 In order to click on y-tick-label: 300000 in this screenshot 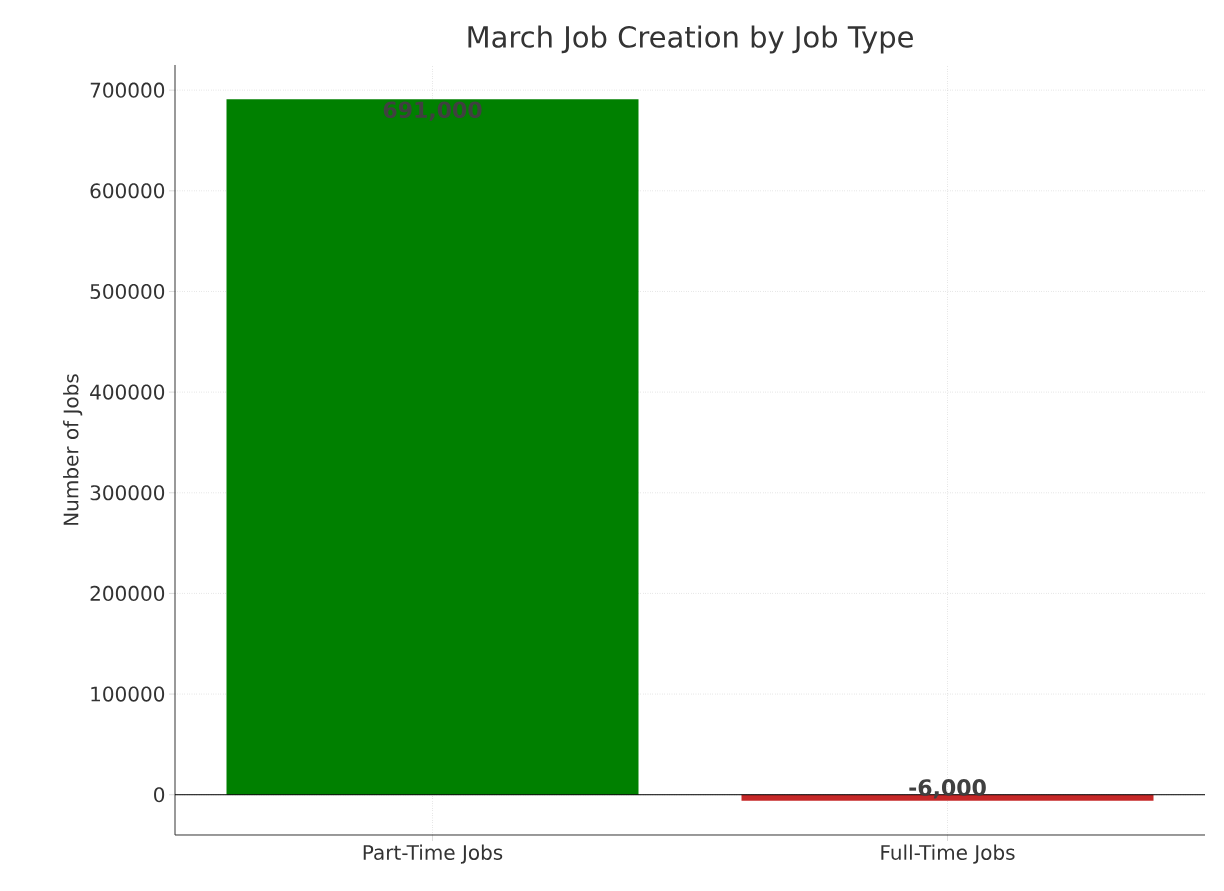, I will do `click(127, 493)`.